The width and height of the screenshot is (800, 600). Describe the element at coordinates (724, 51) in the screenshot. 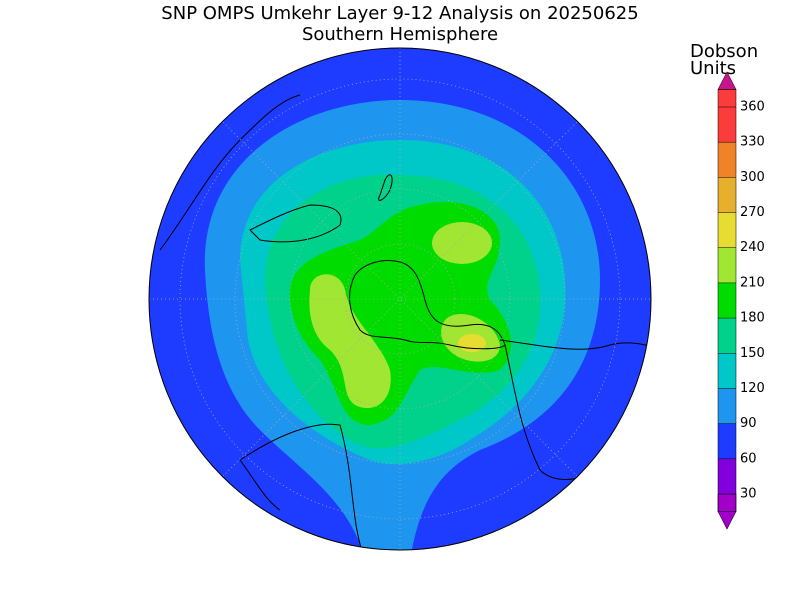

I see `colorbar-title: Dobson` at that location.